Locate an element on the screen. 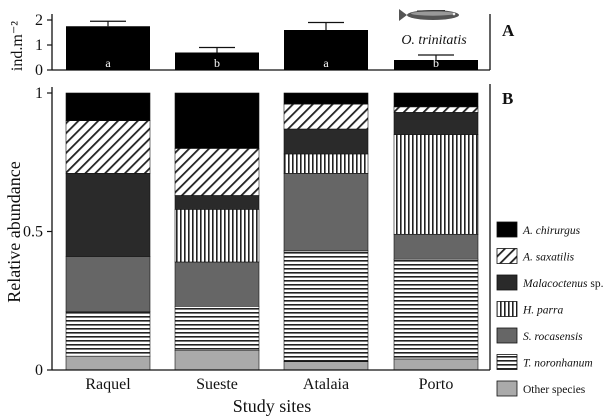 The image size is (612, 419). legend-label: Malacoctenus sp. is located at coordinates (563, 284).